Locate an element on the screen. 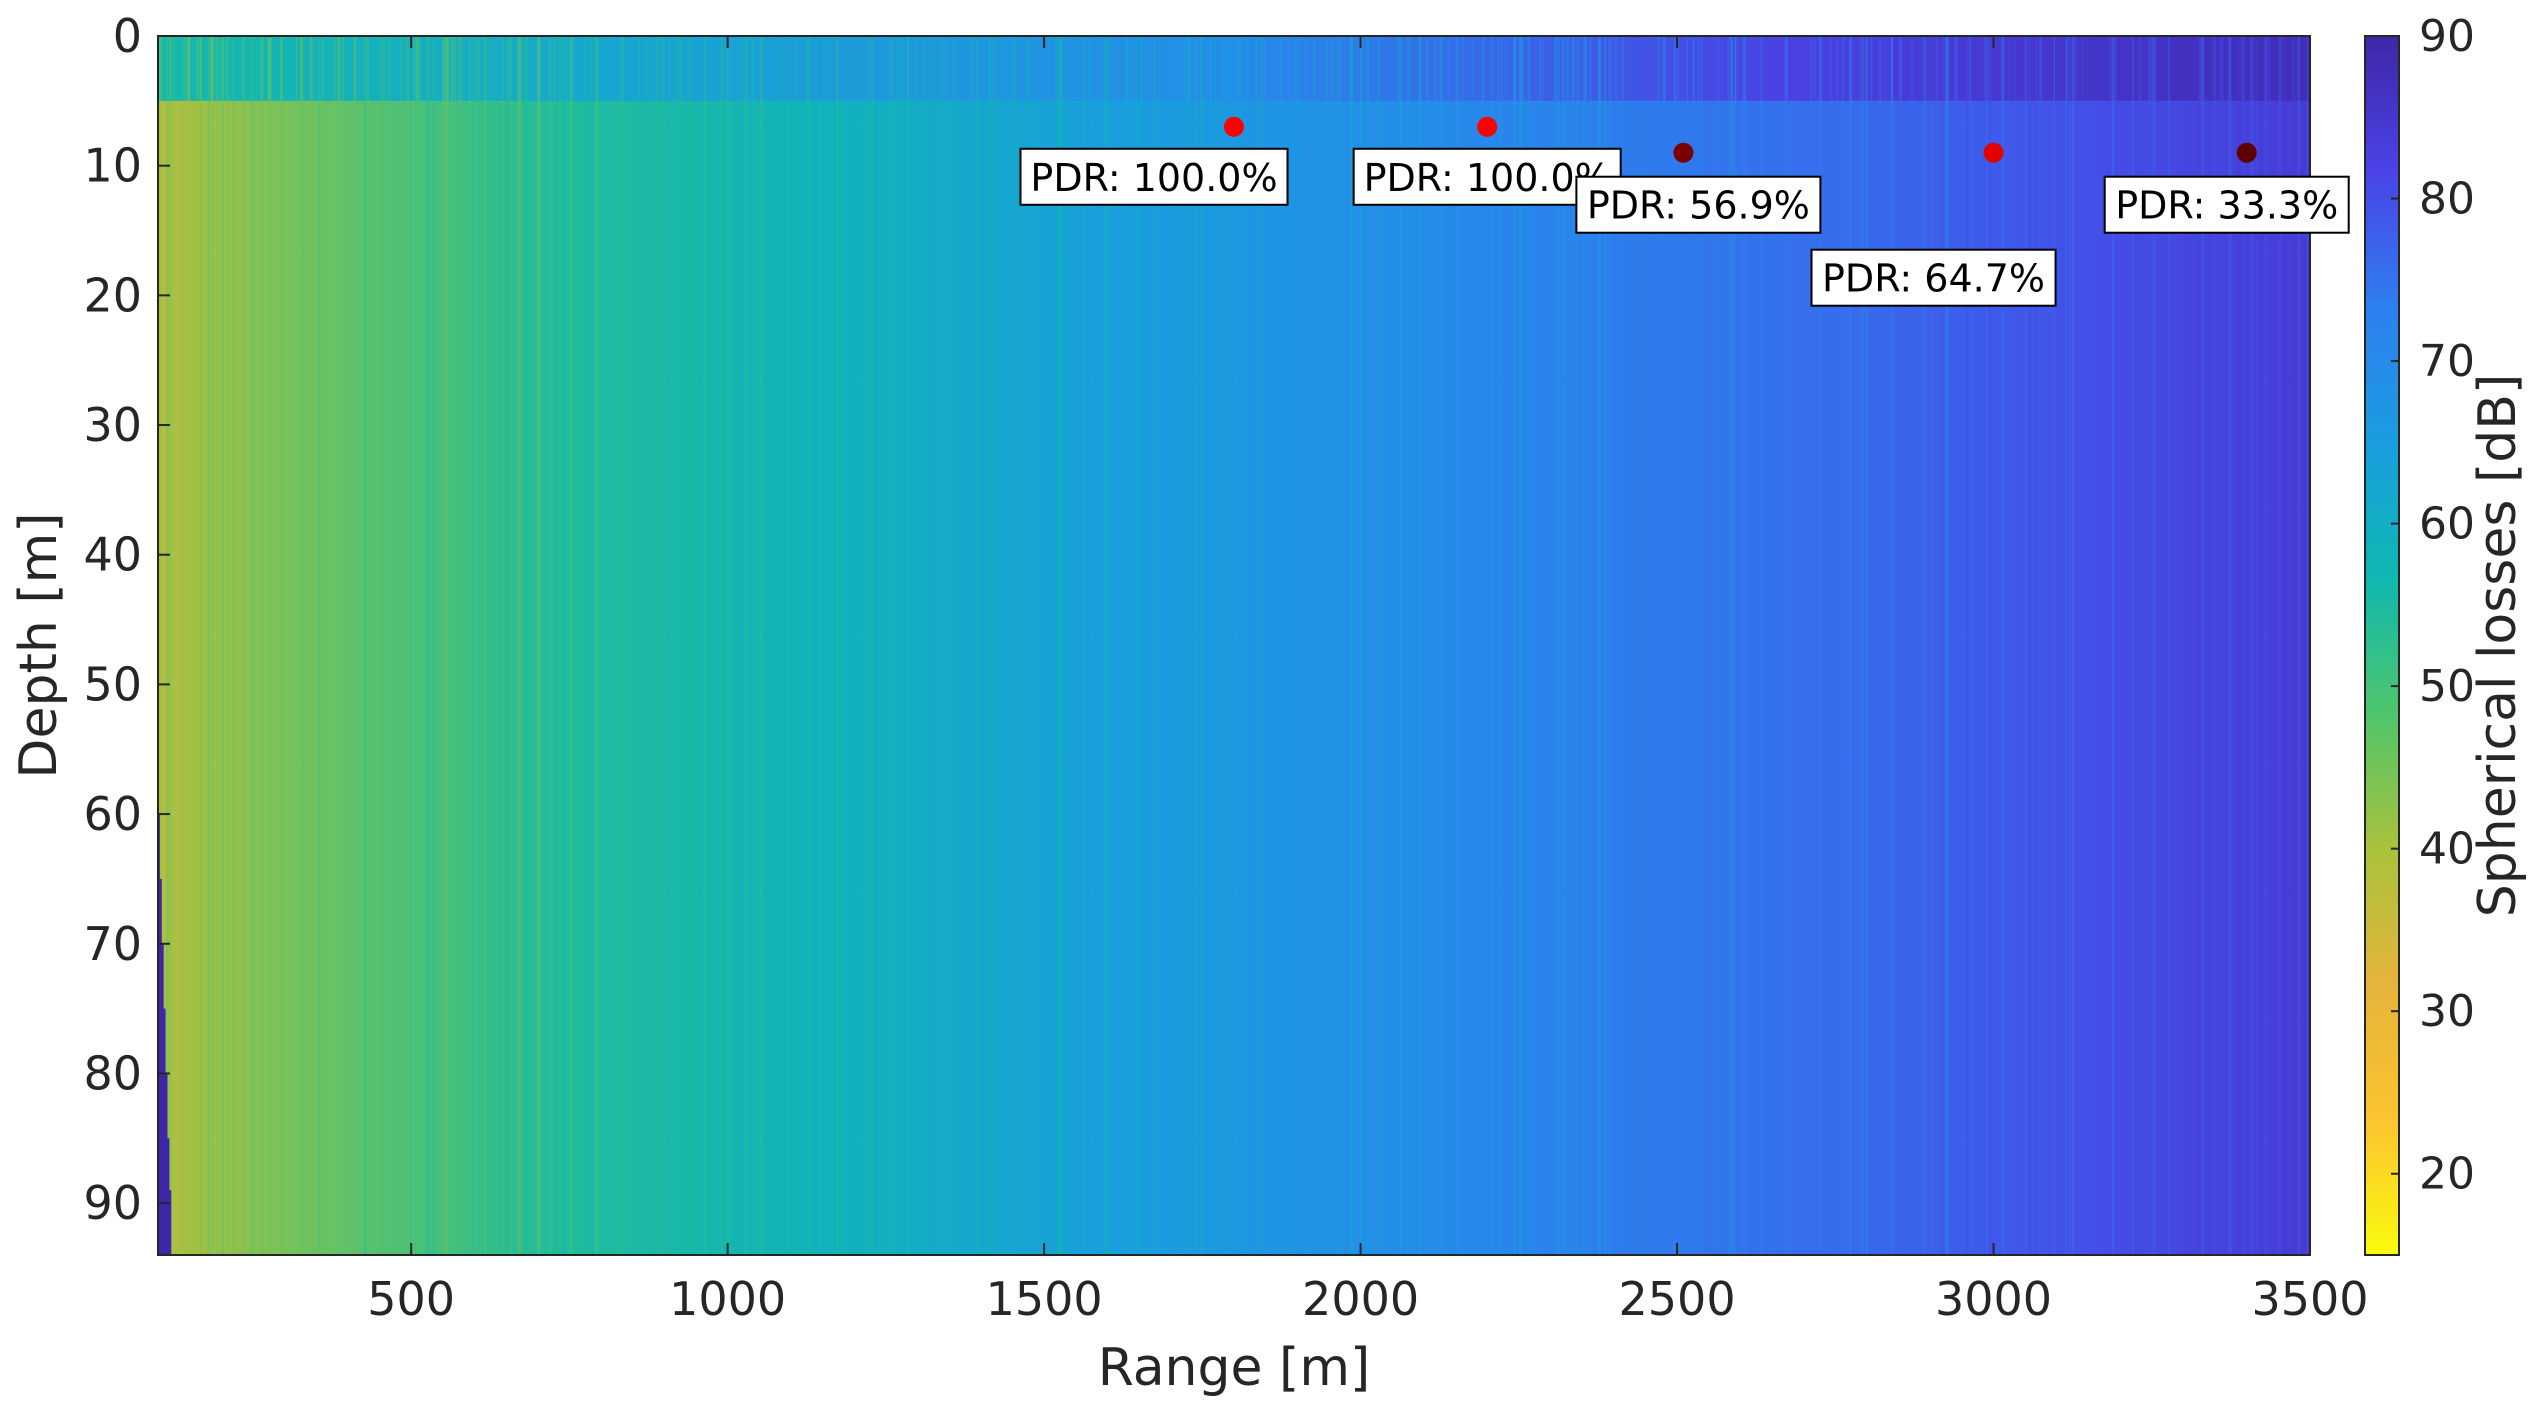 The width and height of the screenshot is (2540, 1409). colorbar-tick-label: 70 is located at coordinates (2447, 361).